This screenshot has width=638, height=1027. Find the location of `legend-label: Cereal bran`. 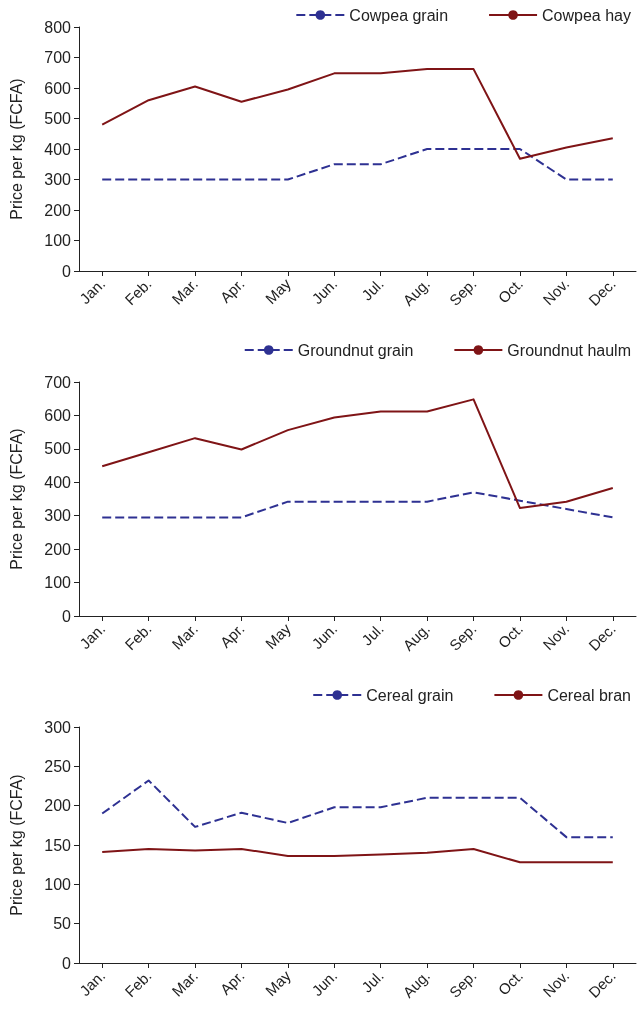

legend-label: Cereal bran is located at coordinates (589, 695).